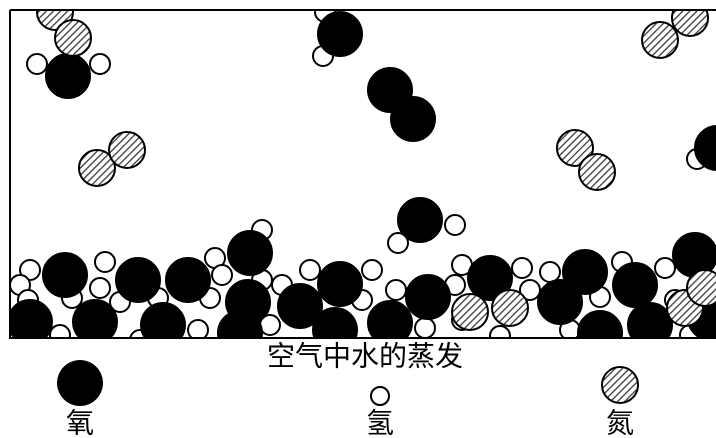 This screenshot has height=438, width=716. Describe the element at coordinates (80, 422) in the screenshot. I see `legend-label: 氧` at that location.